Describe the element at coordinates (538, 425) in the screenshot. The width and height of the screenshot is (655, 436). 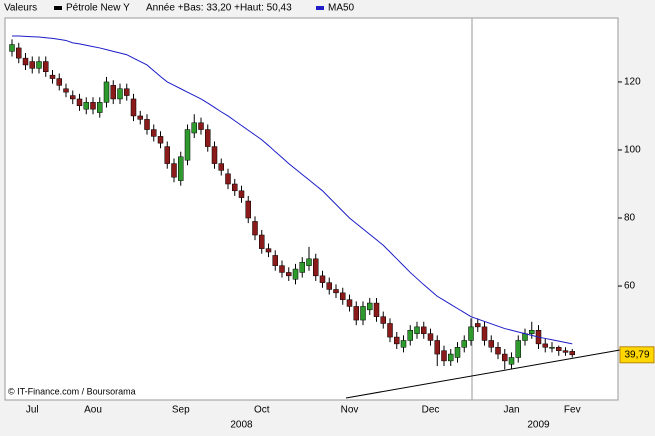
I see `year-label: 2009` at that location.